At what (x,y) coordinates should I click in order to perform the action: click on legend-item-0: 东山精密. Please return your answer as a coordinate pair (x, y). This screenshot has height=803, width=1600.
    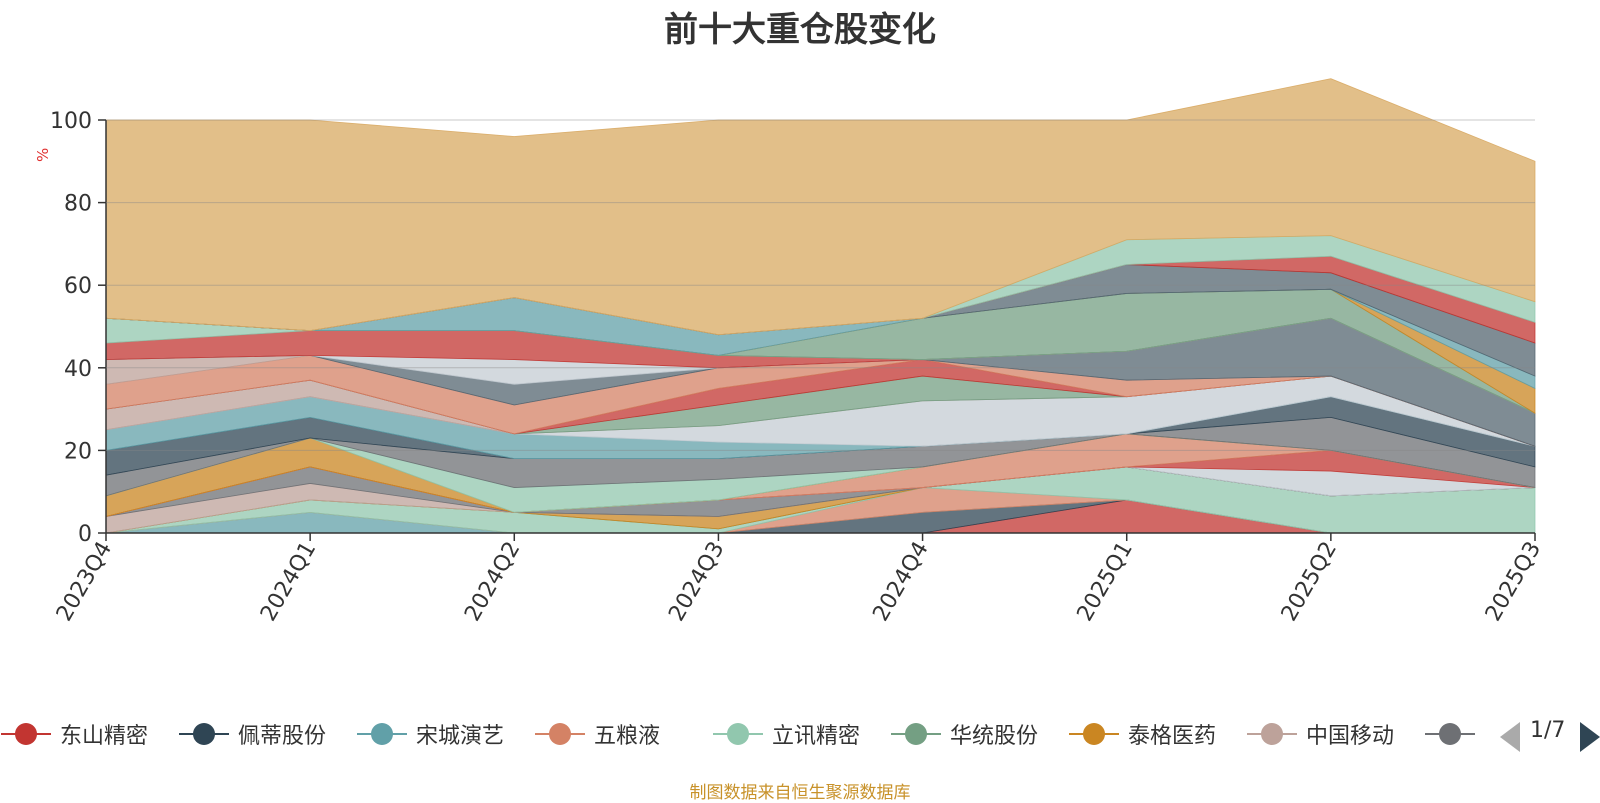
    Looking at the image, I should click on (74, 734).